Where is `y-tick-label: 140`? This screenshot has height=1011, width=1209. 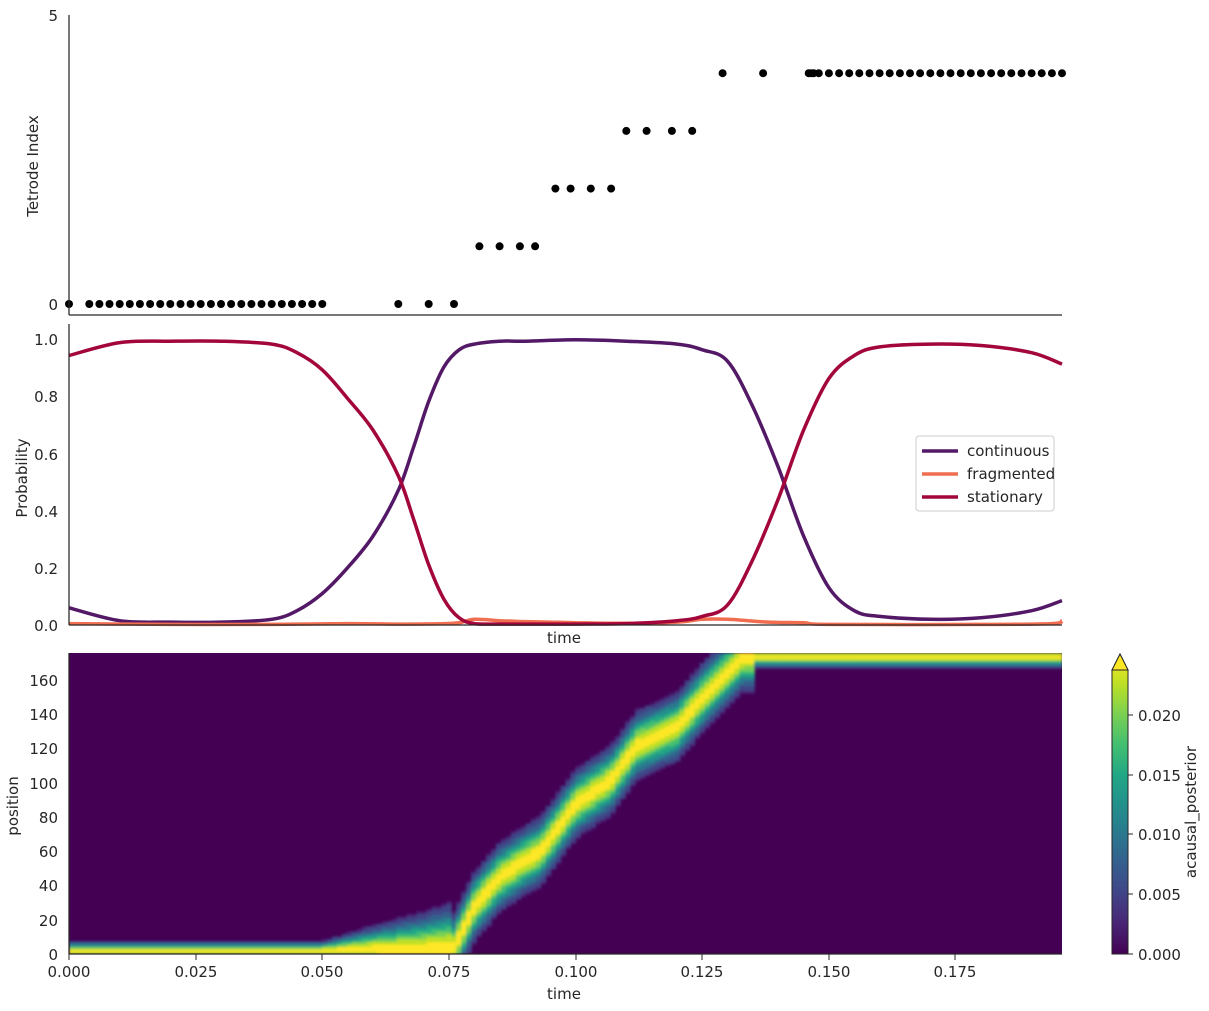
y-tick-label: 140 is located at coordinates (43, 715).